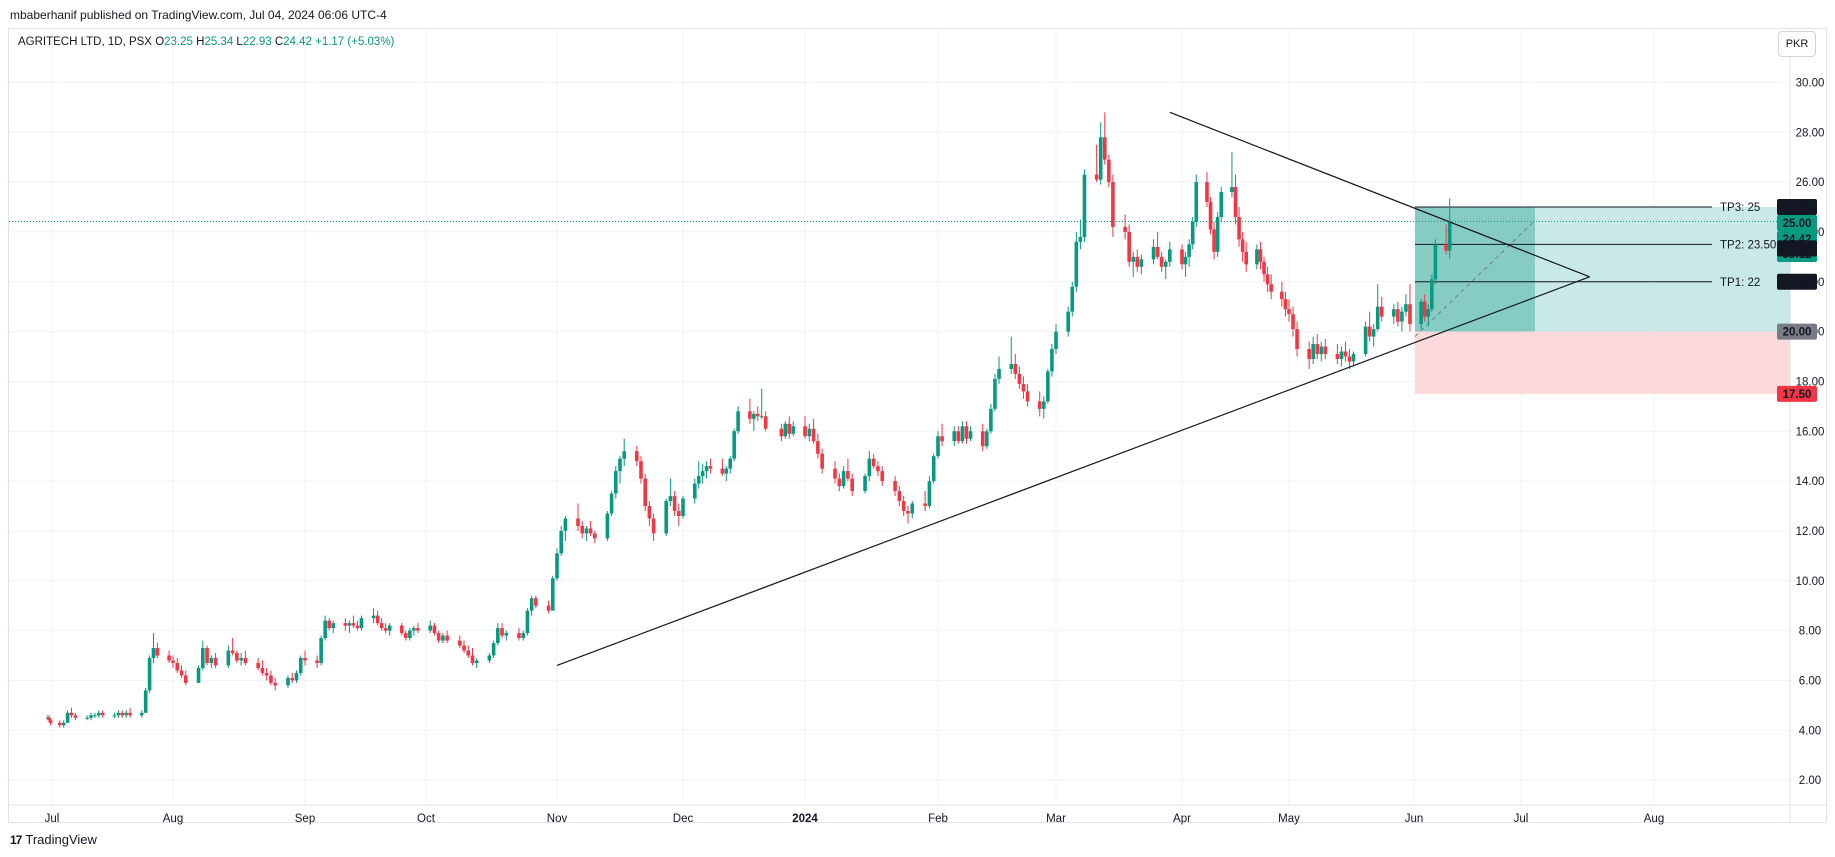  What do you see at coordinates (219, 42) in the screenshot?
I see `high-value: 25.34` at bounding box center [219, 42].